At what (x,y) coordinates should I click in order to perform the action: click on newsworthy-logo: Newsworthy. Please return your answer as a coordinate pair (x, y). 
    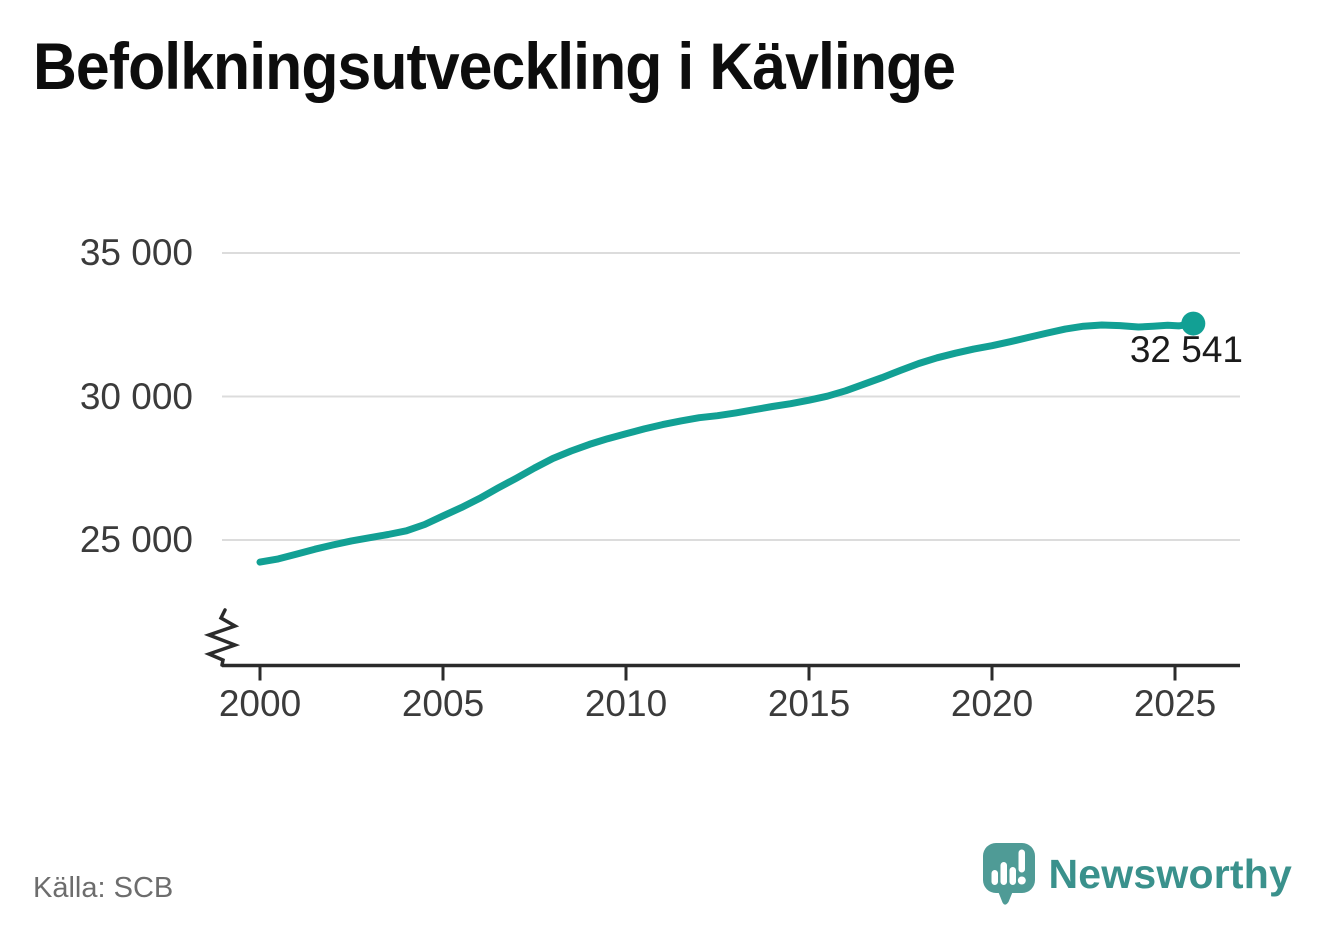
    Looking at the image, I should click on (1137, 873).